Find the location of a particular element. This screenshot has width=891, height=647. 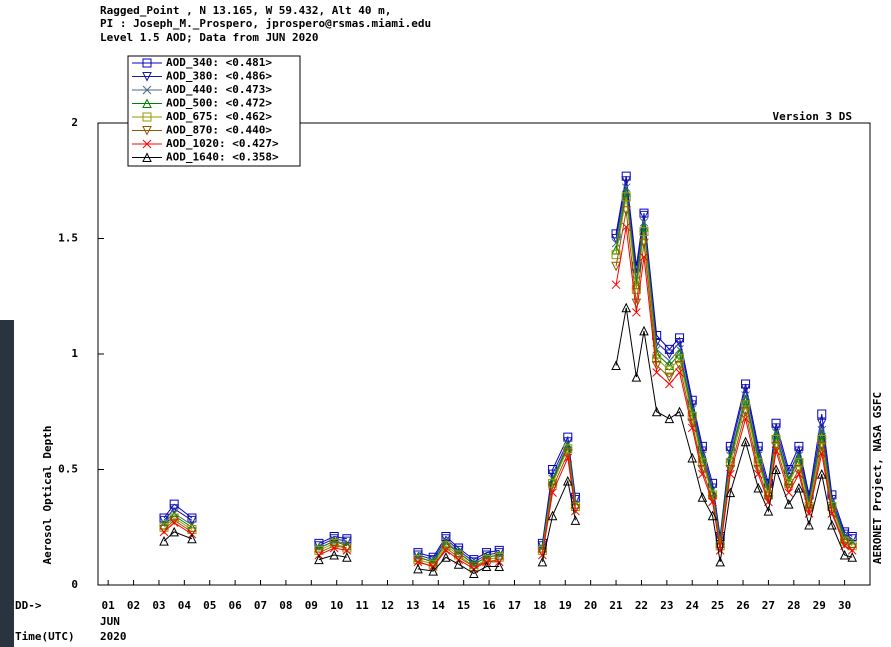

x-tick-label: 19 is located at coordinates (565, 605).